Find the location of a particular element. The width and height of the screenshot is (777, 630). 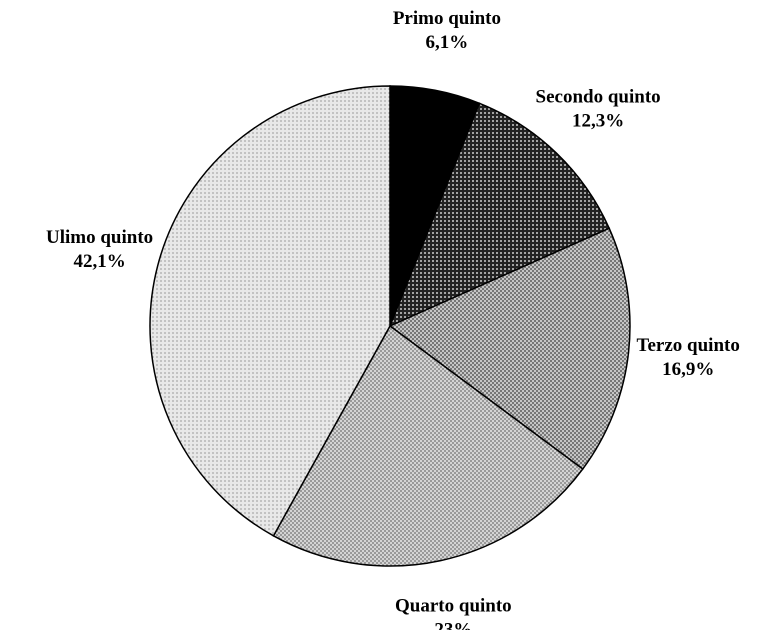

slice-value-label: 23% is located at coordinates (453, 625).